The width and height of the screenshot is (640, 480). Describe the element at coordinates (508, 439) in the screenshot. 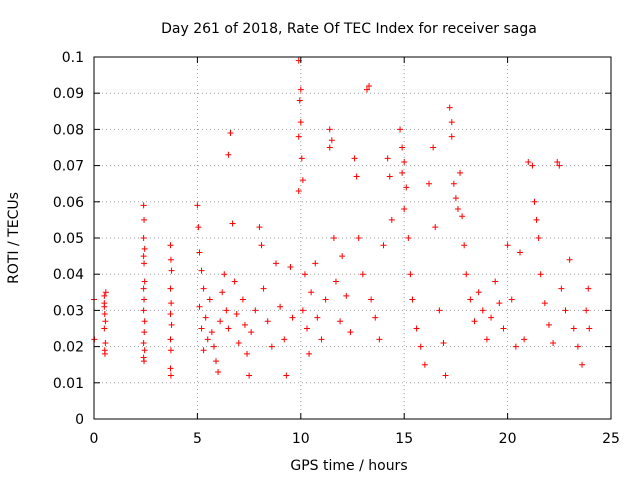

I see `x-tick-label: 20` at that location.